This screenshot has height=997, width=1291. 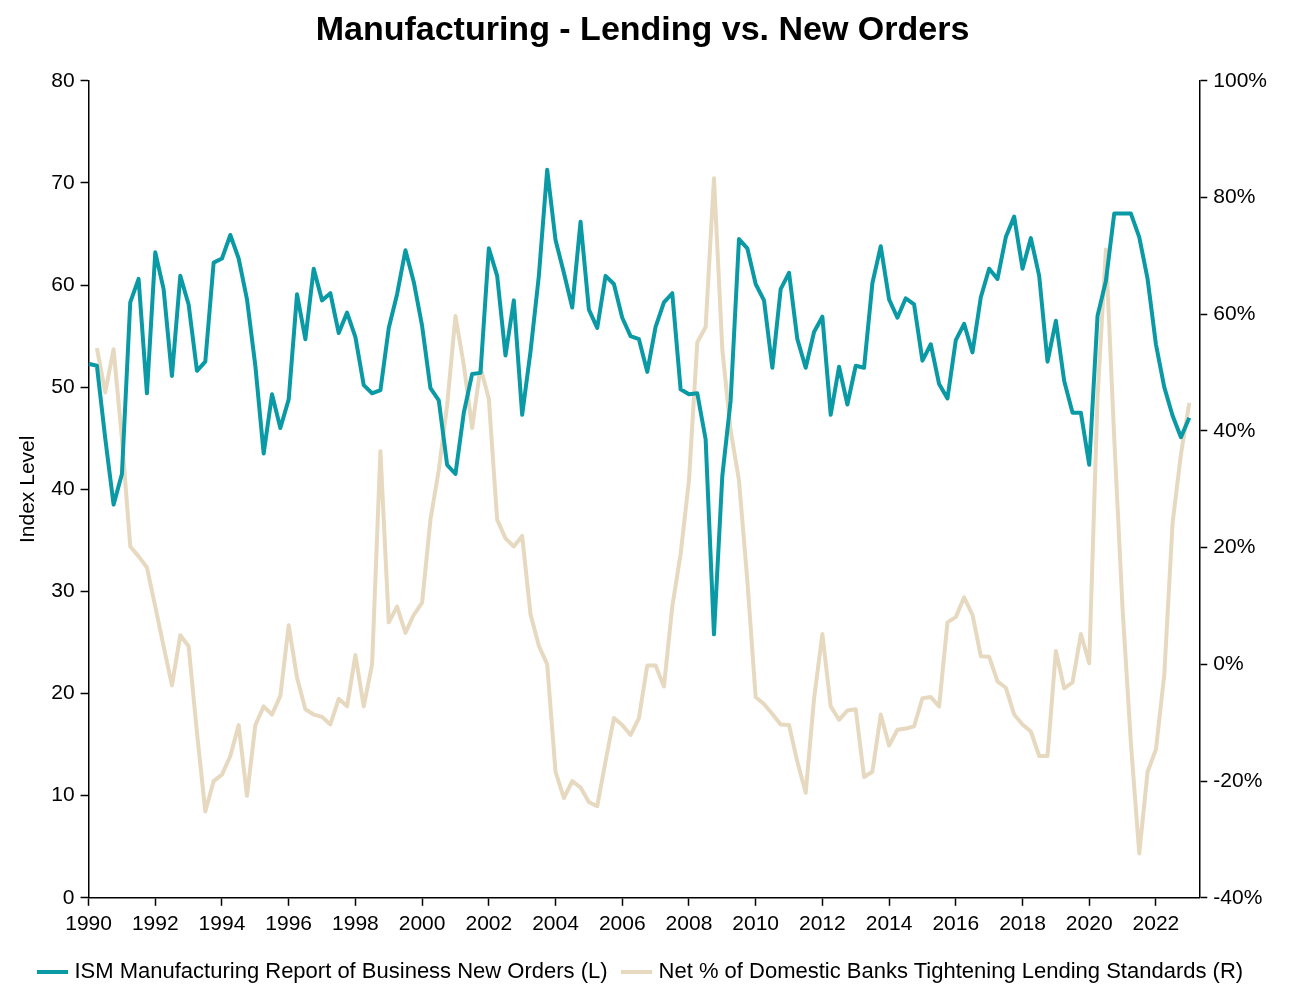 I want to click on y2-tick-label: 40%, so click(x=1234, y=429).